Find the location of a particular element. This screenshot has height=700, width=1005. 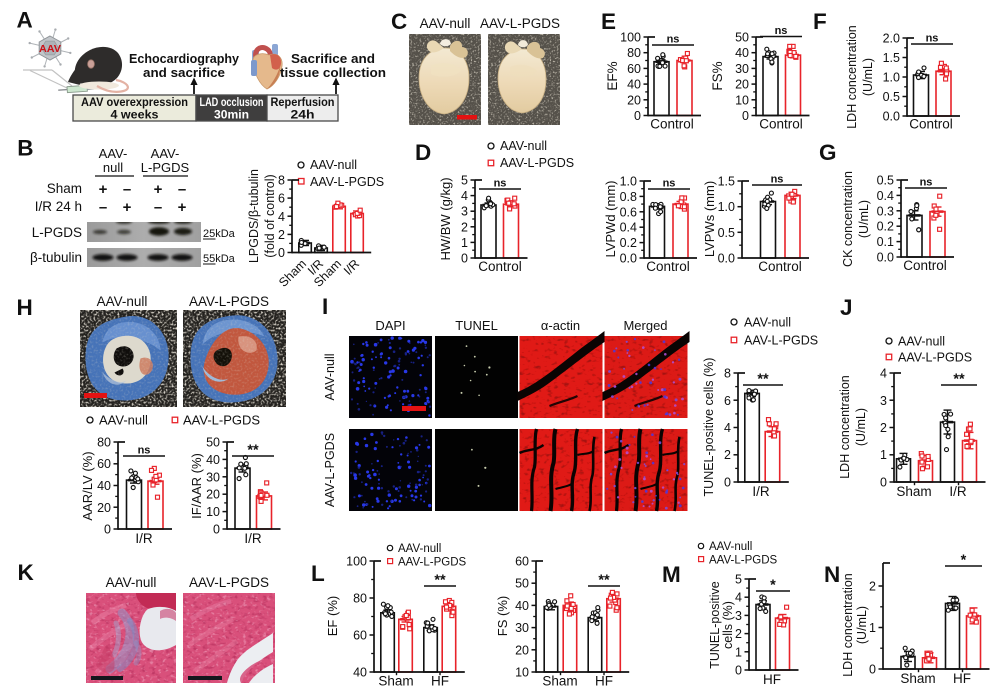

svg-text: Sacrifice and is located at coordinates (333, 58).